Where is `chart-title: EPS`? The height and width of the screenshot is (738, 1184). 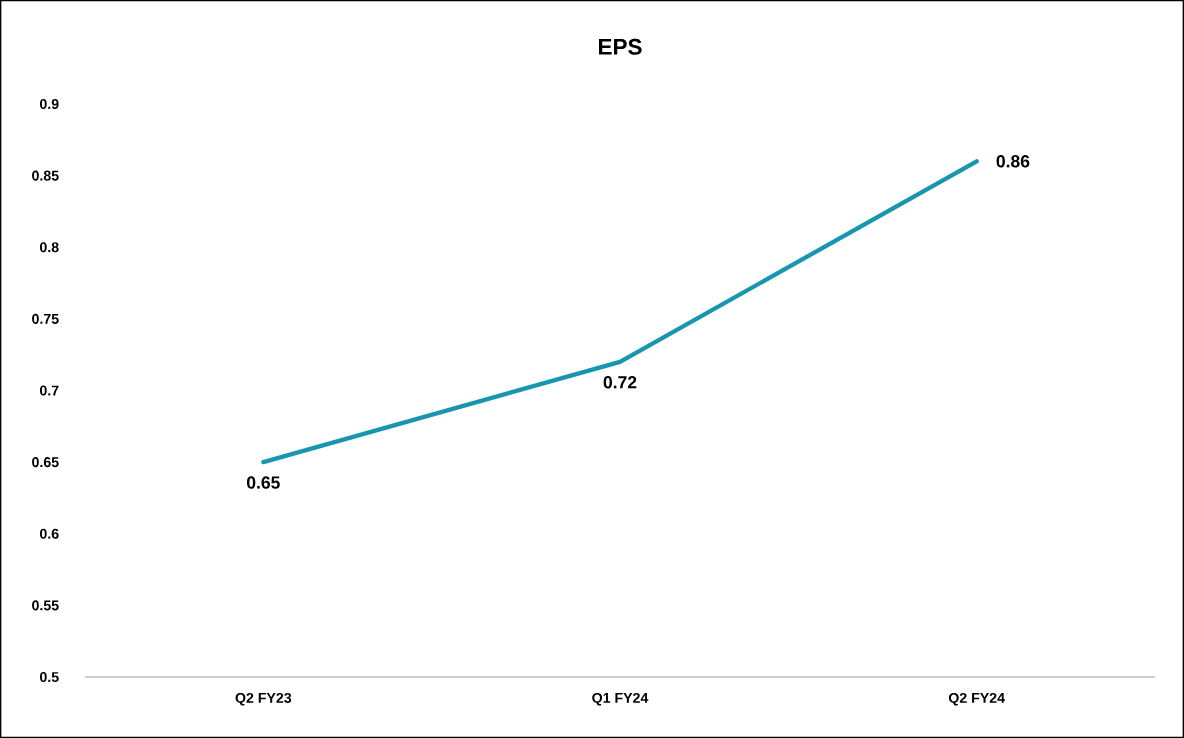
chart-title: EPS is located at coordinates (620, 46).